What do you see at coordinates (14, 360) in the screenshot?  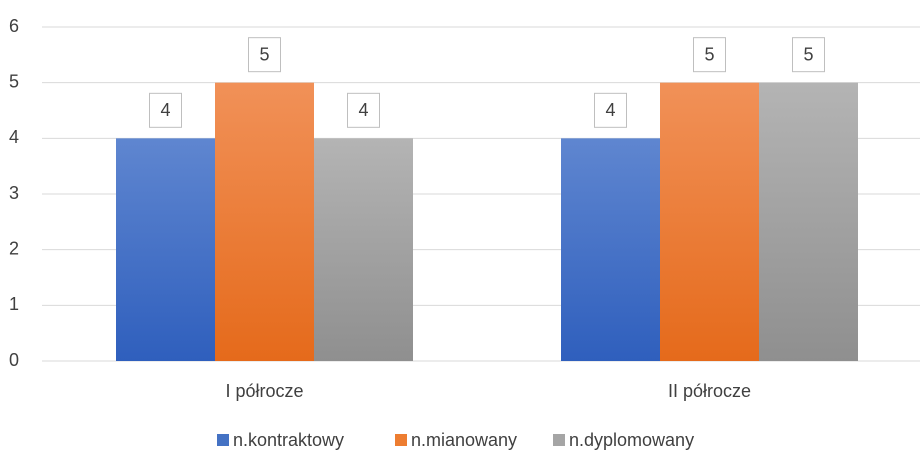 I see `y-tick-label: 0` at bounding box center [14, 360].